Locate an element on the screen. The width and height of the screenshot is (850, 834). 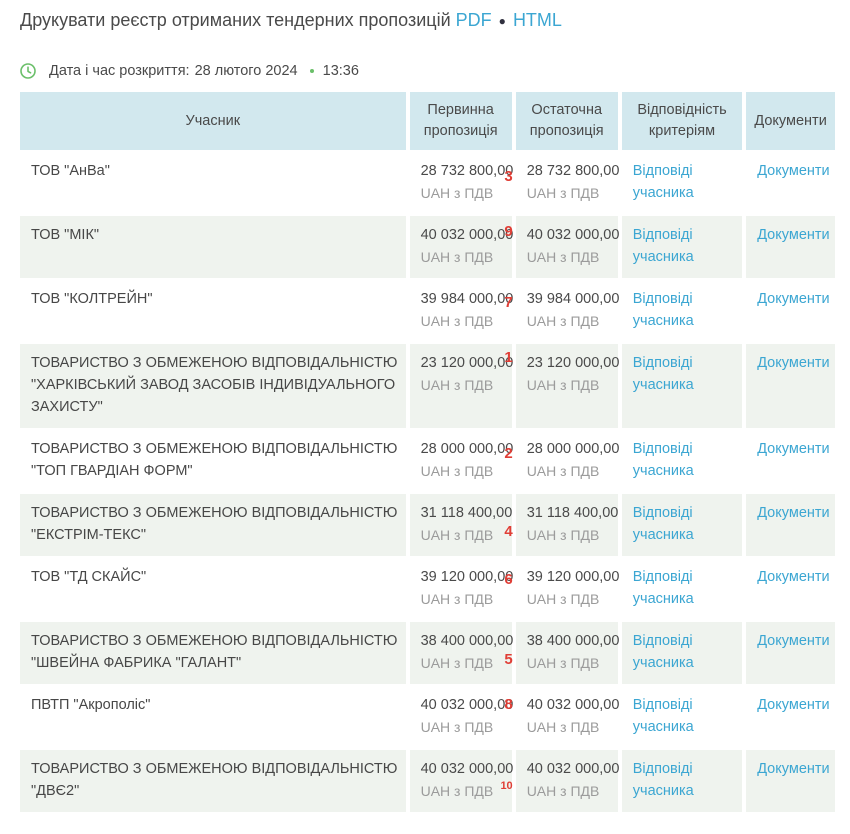
header-documents: Документи is located at coordinates (789, 122).